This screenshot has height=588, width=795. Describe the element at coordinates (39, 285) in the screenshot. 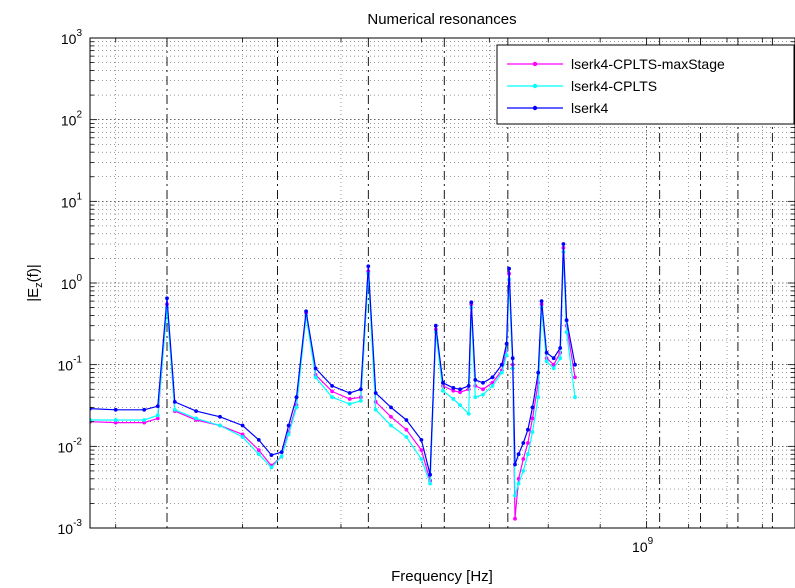

I see `y-axis-label-subscript: z` at that location.